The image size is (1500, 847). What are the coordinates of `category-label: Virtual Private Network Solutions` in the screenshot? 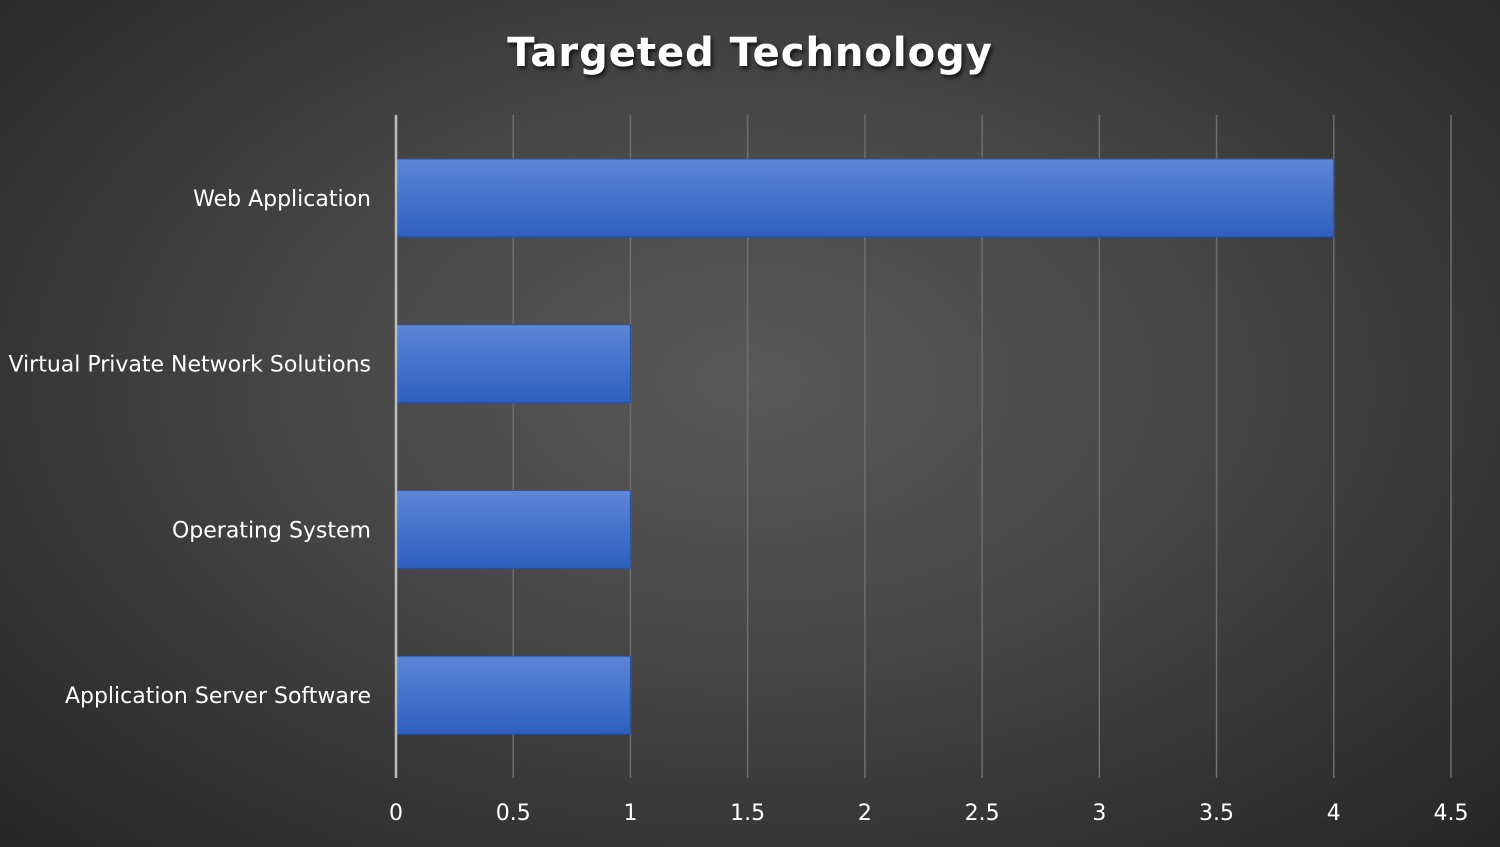 It's located at (189, 365).